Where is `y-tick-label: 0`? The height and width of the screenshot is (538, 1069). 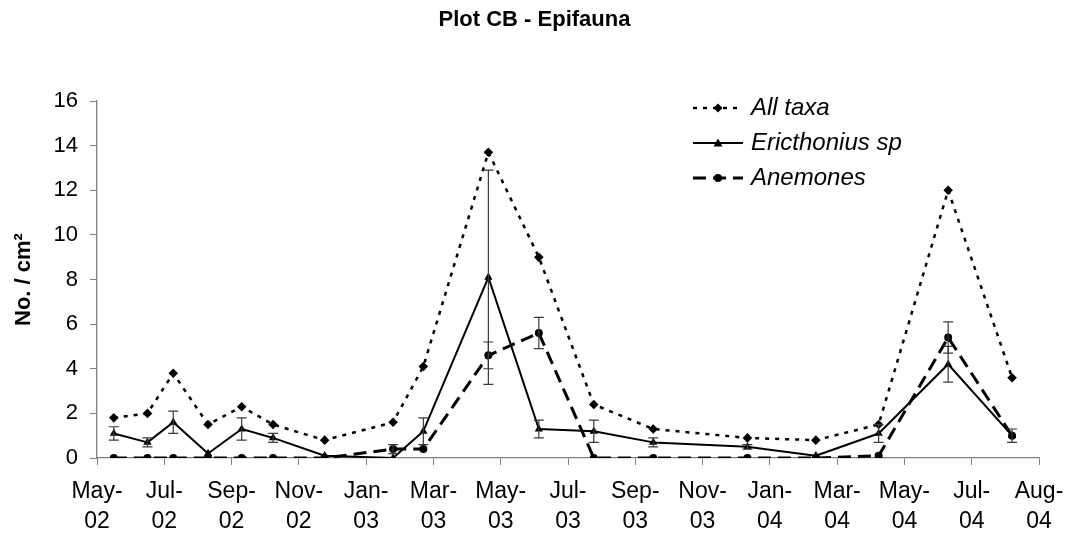 y-tick-label: 0 is located at coordinates (71, 457).